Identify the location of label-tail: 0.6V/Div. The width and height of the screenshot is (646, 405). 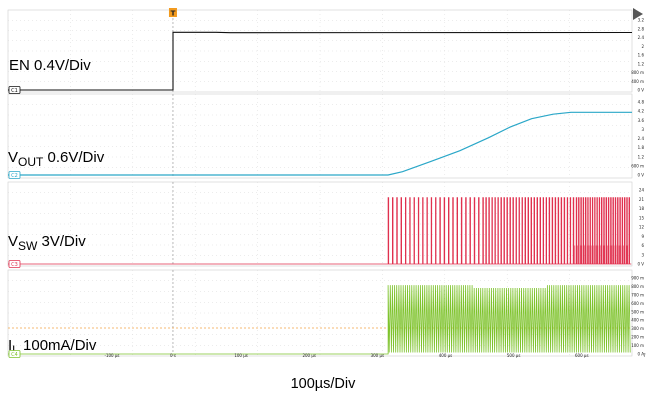
(73, 157).